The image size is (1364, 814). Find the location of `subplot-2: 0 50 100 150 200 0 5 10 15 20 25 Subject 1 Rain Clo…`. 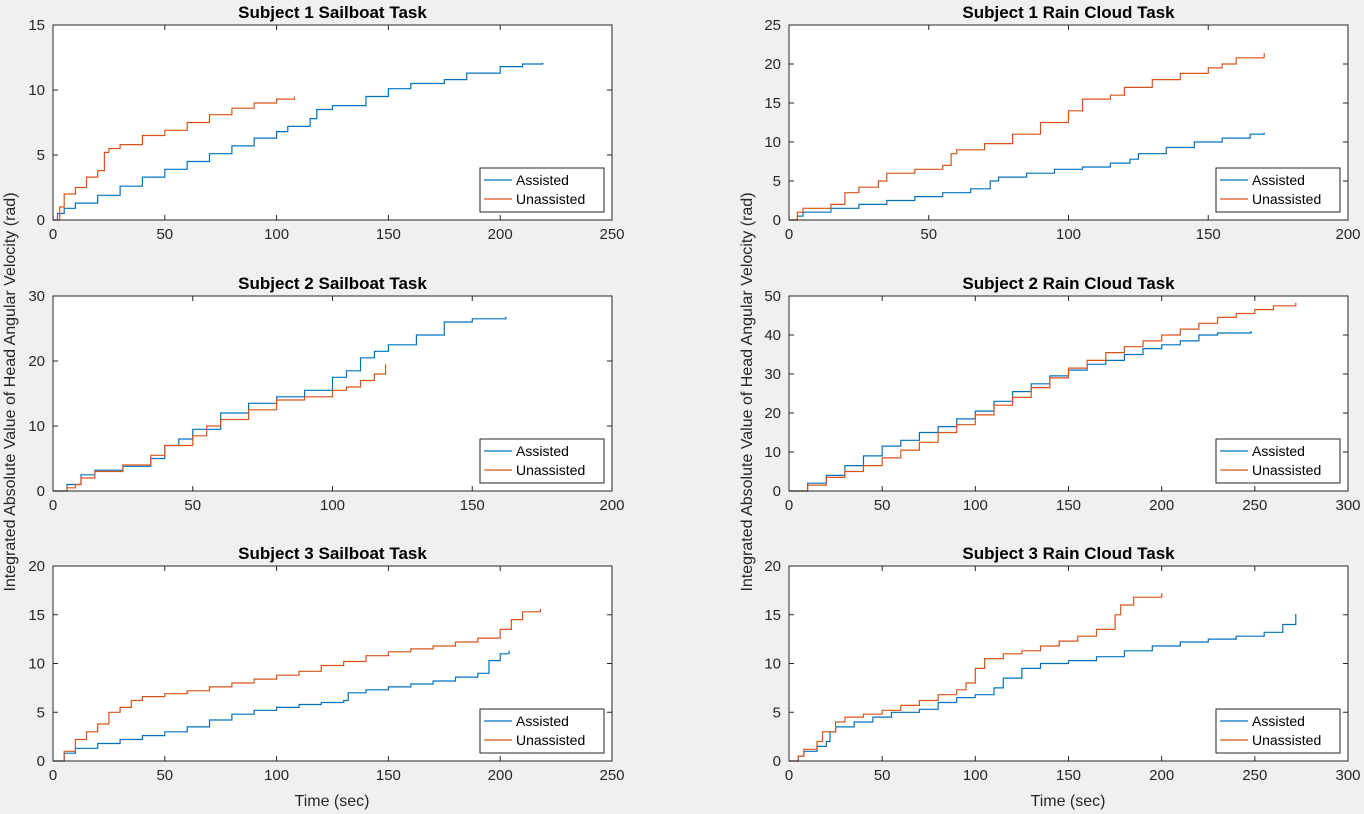

subplot-2: 0 50 100 150 200 0 5 10 15 20 25 Subject 1 Rain Clo… is located at coordinates (1062, 123).